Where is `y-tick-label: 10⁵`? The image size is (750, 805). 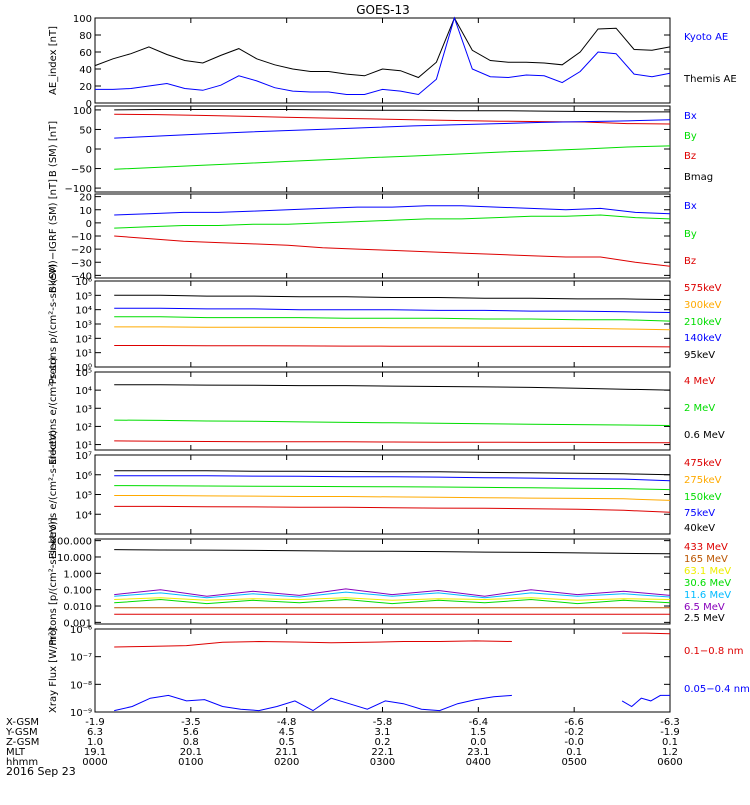 y-tick-label: 10⁵ is located at coordinates (83, 373).